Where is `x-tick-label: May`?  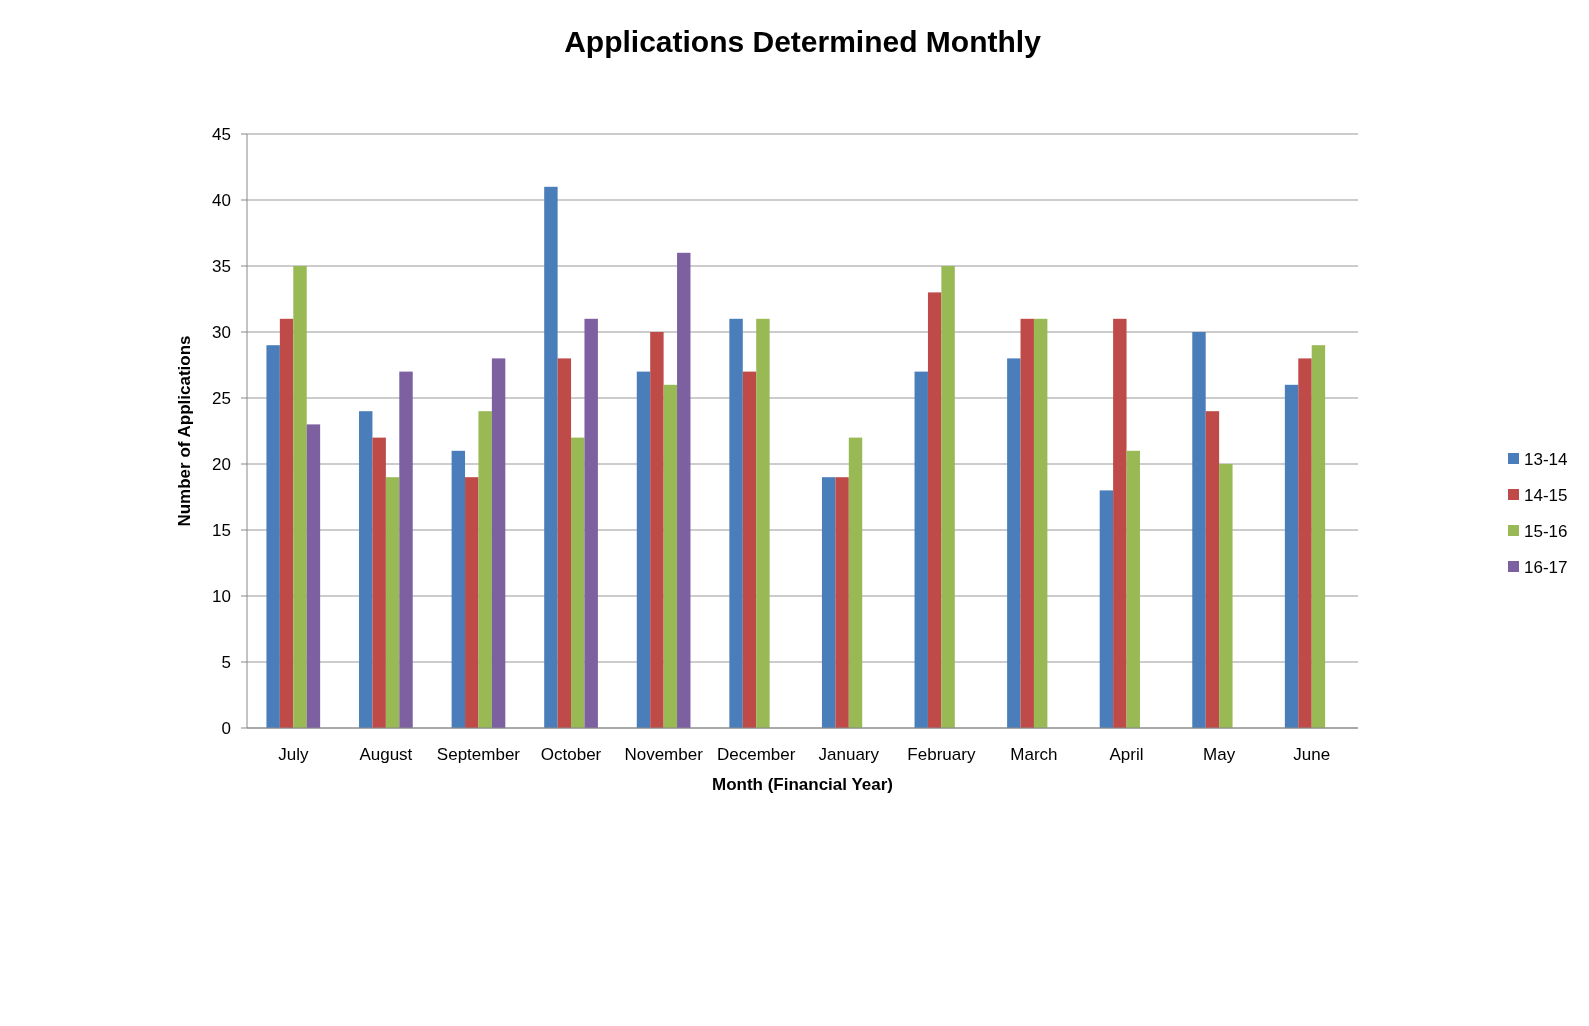
x-tick-label: May is located at coordinates (1219, 754).